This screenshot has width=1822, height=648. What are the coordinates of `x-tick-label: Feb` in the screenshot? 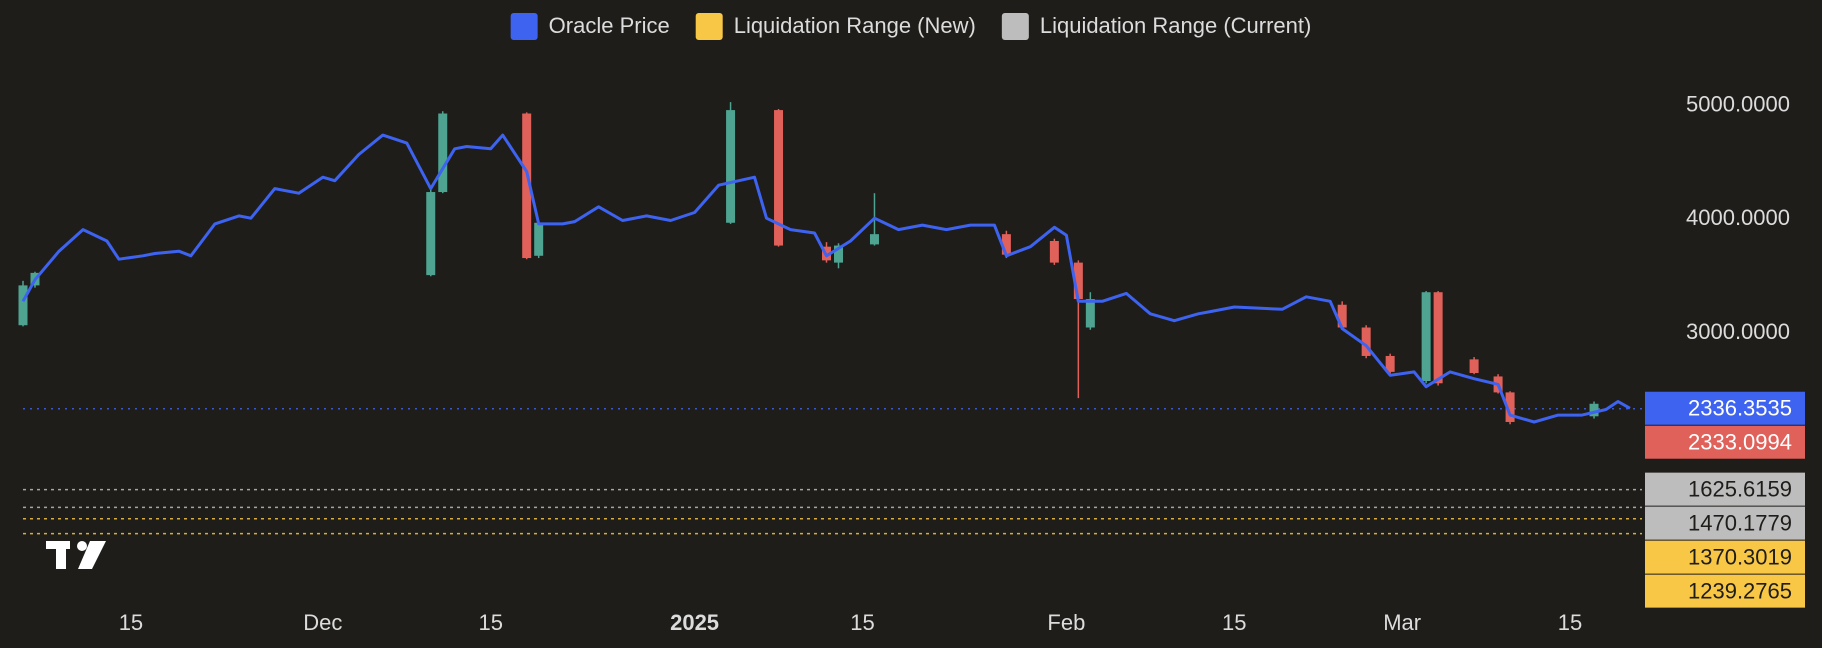 It's located at (1066, 622).